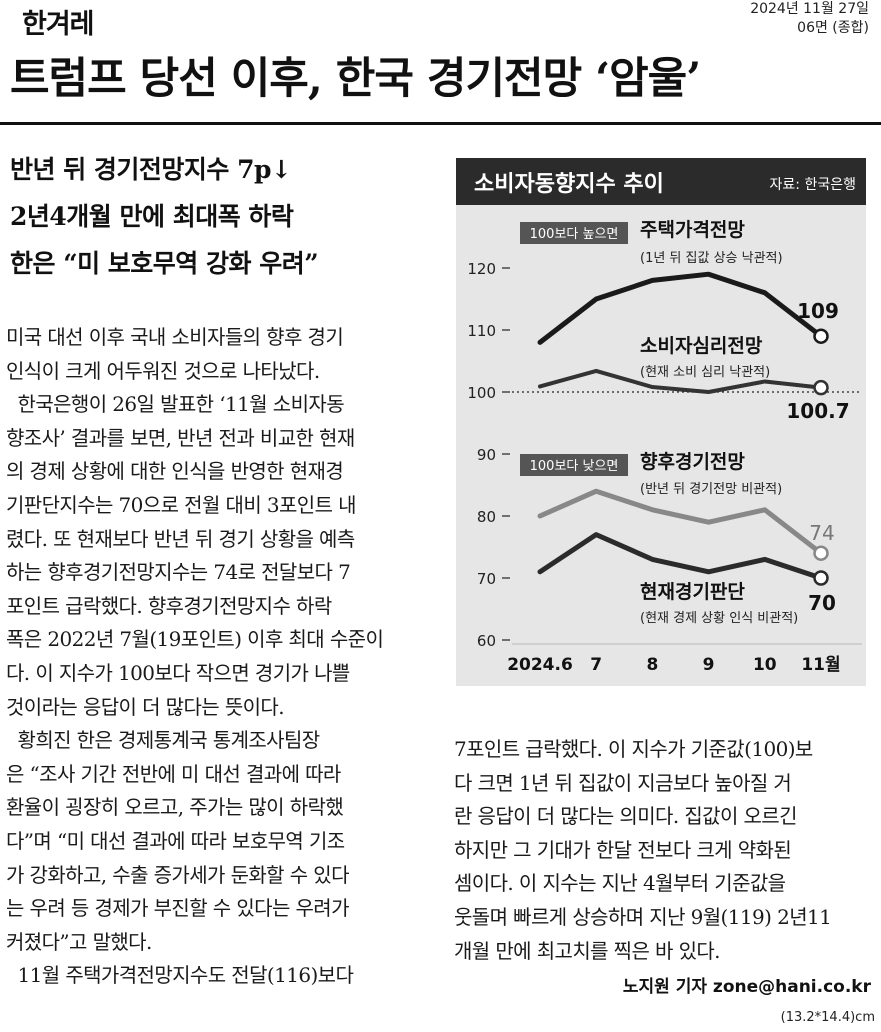 This screenshot has height=1032, width=881. Describe the element at coordinates (596, 665) in the screenshot. I see `x-tick-label: 7` at that location.